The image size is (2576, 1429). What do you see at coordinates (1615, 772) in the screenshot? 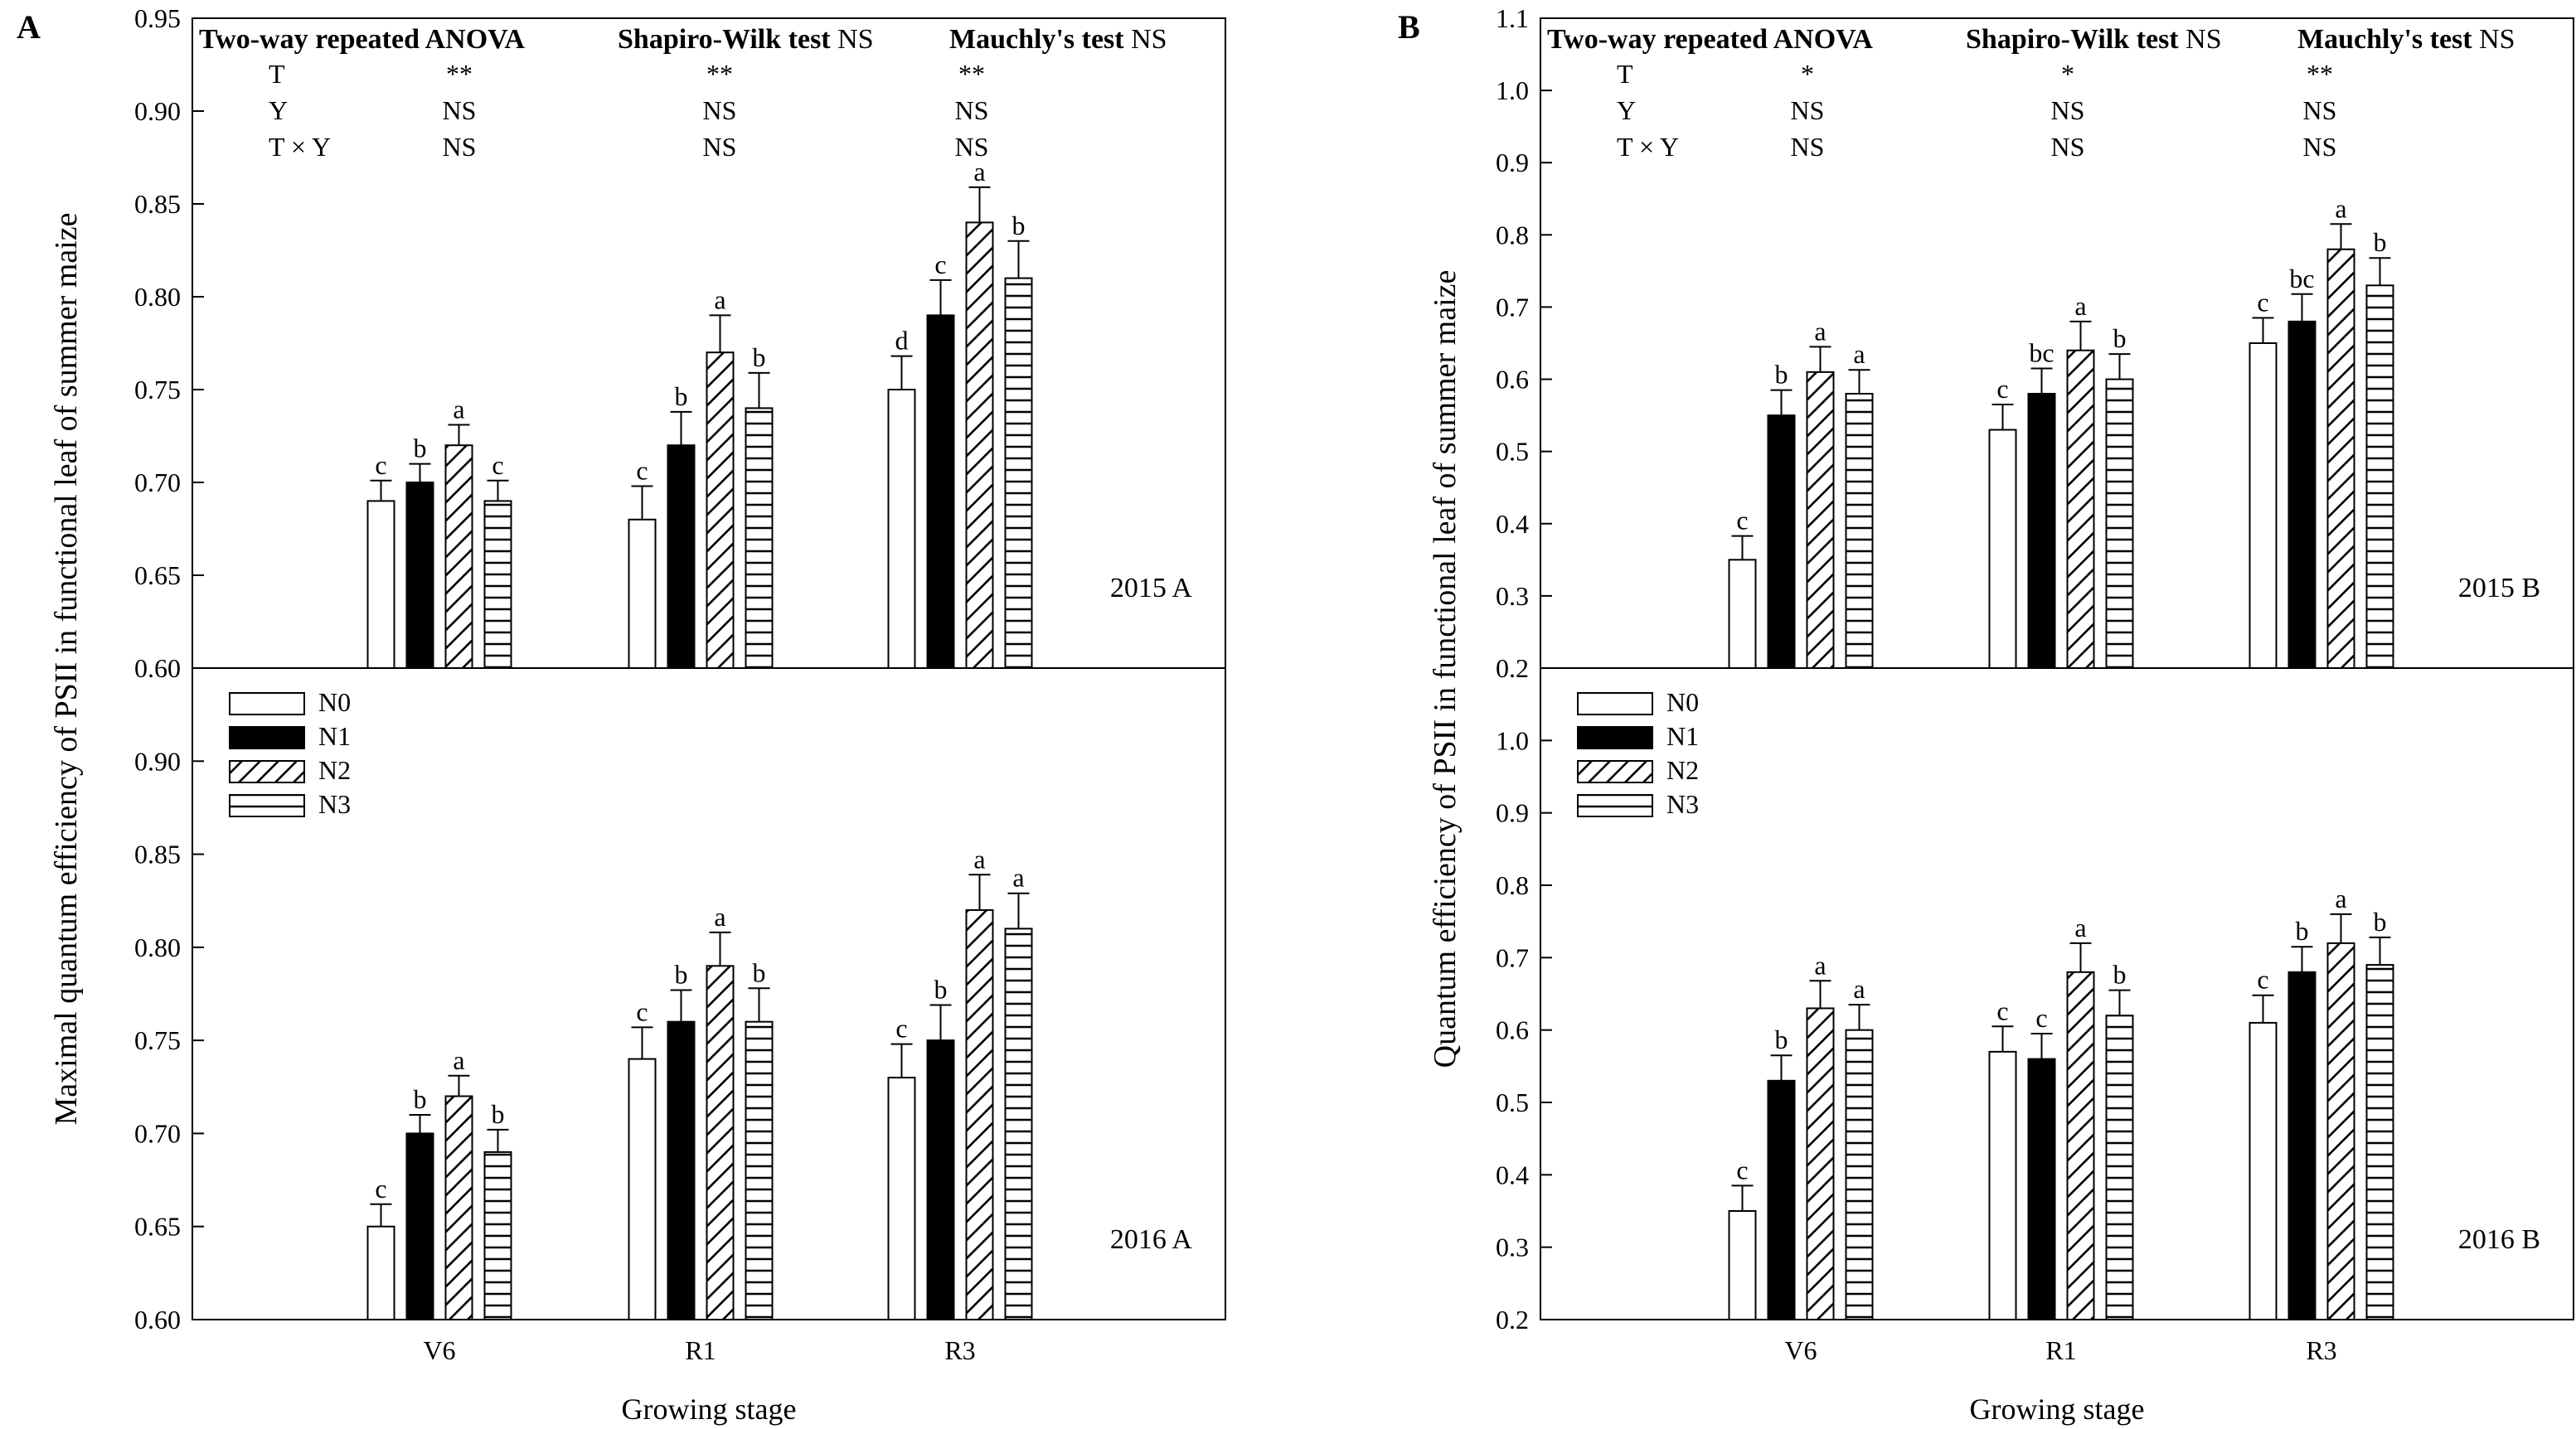
I see `legend-swatch-n2` at bounding box center [1615, 772].